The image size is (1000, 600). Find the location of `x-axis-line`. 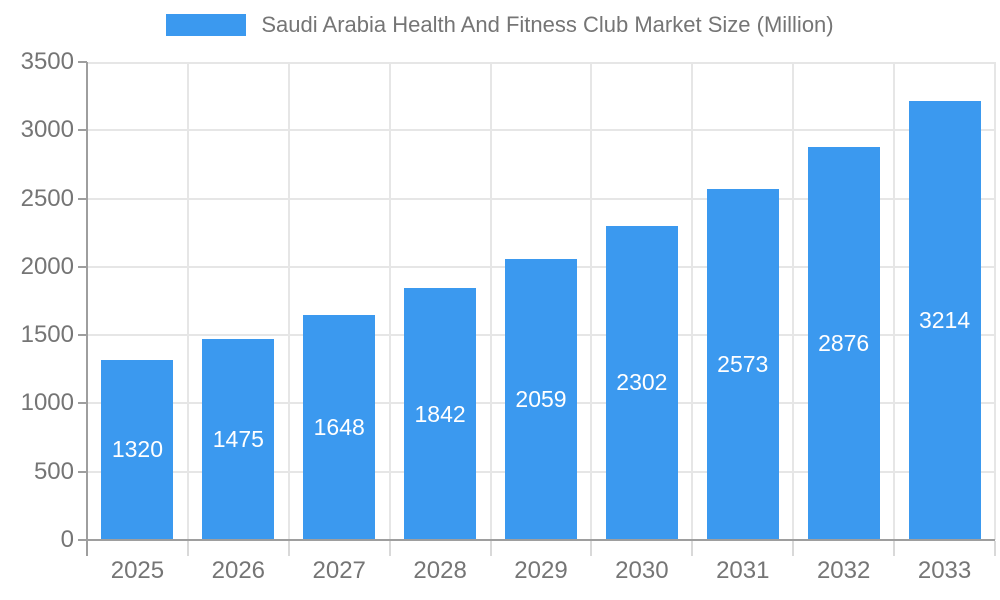

x-axis-line is located at coordinates (541, 540).